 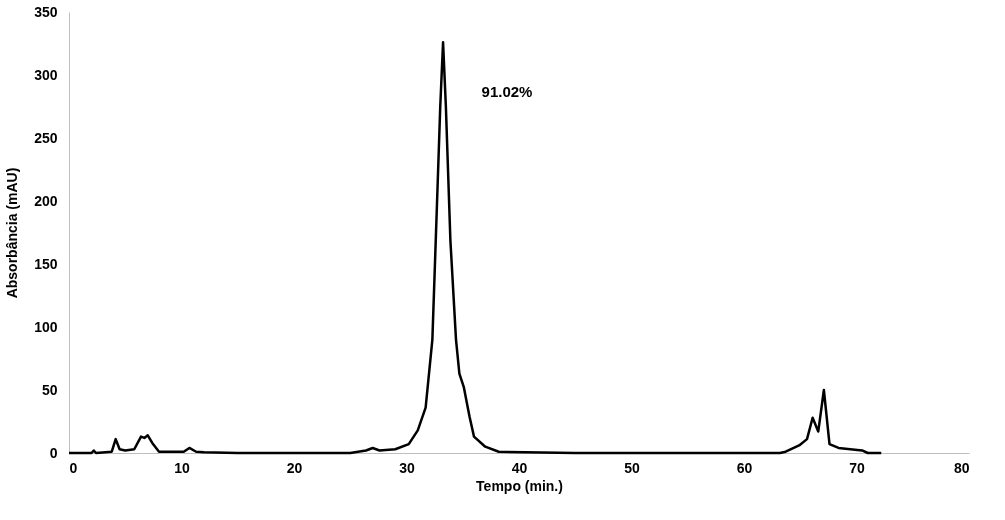 I want to click on y-tick-label: 150, so click(x=46, y=263).